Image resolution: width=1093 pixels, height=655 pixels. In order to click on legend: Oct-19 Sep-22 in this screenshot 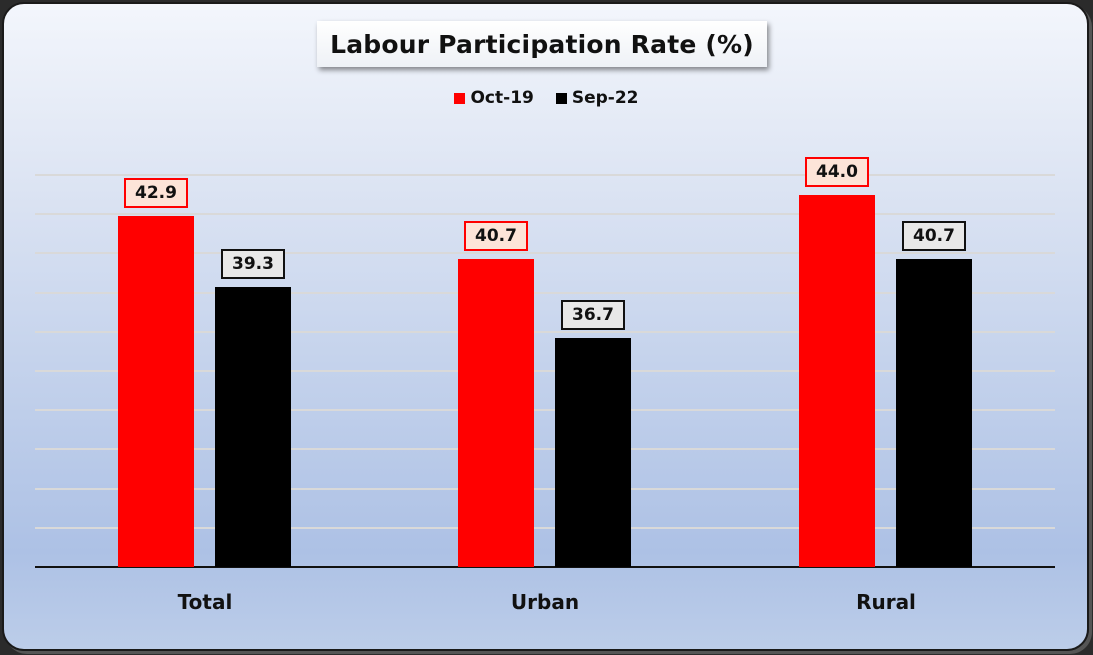, I will do `click(546, 98)`.